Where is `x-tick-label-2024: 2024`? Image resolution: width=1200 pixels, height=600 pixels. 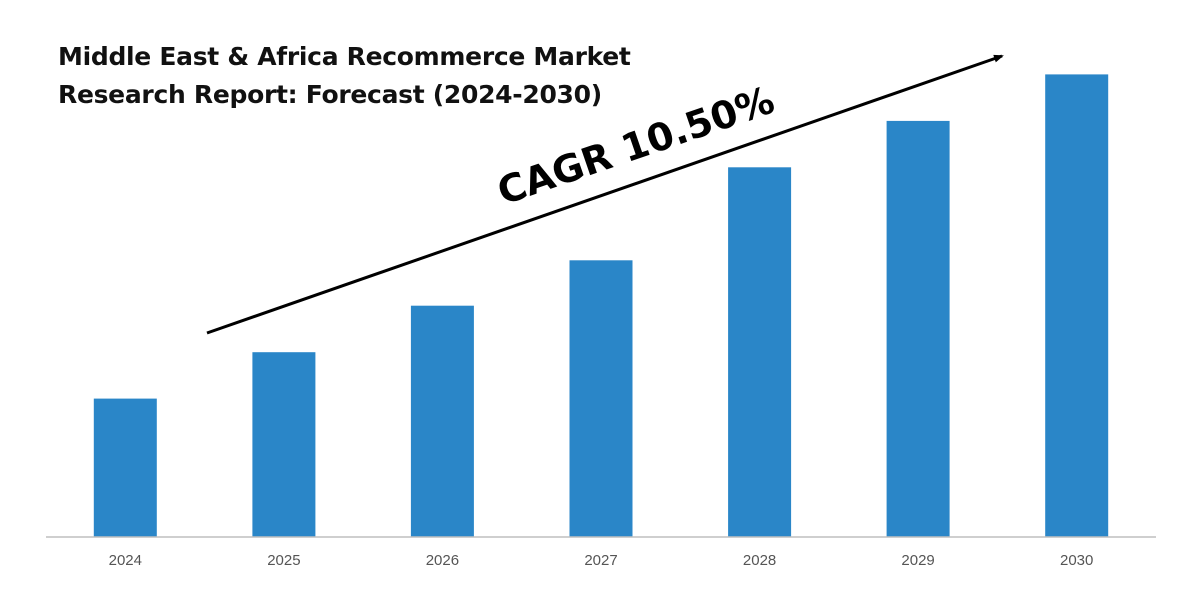 x-tick-label-2024: 2024 is located at coordinates (125, 560).